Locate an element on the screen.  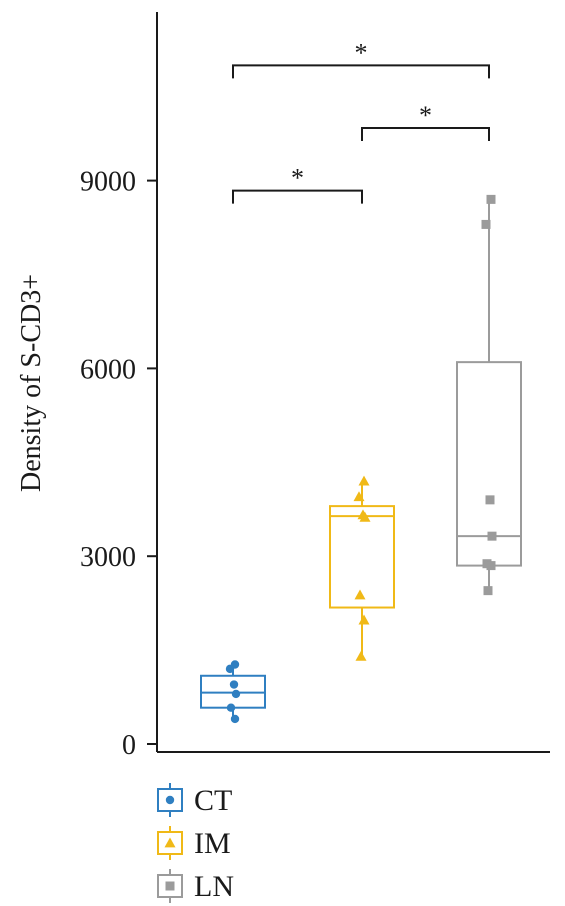
legend-label: LN is located at coordinates (214, 886).